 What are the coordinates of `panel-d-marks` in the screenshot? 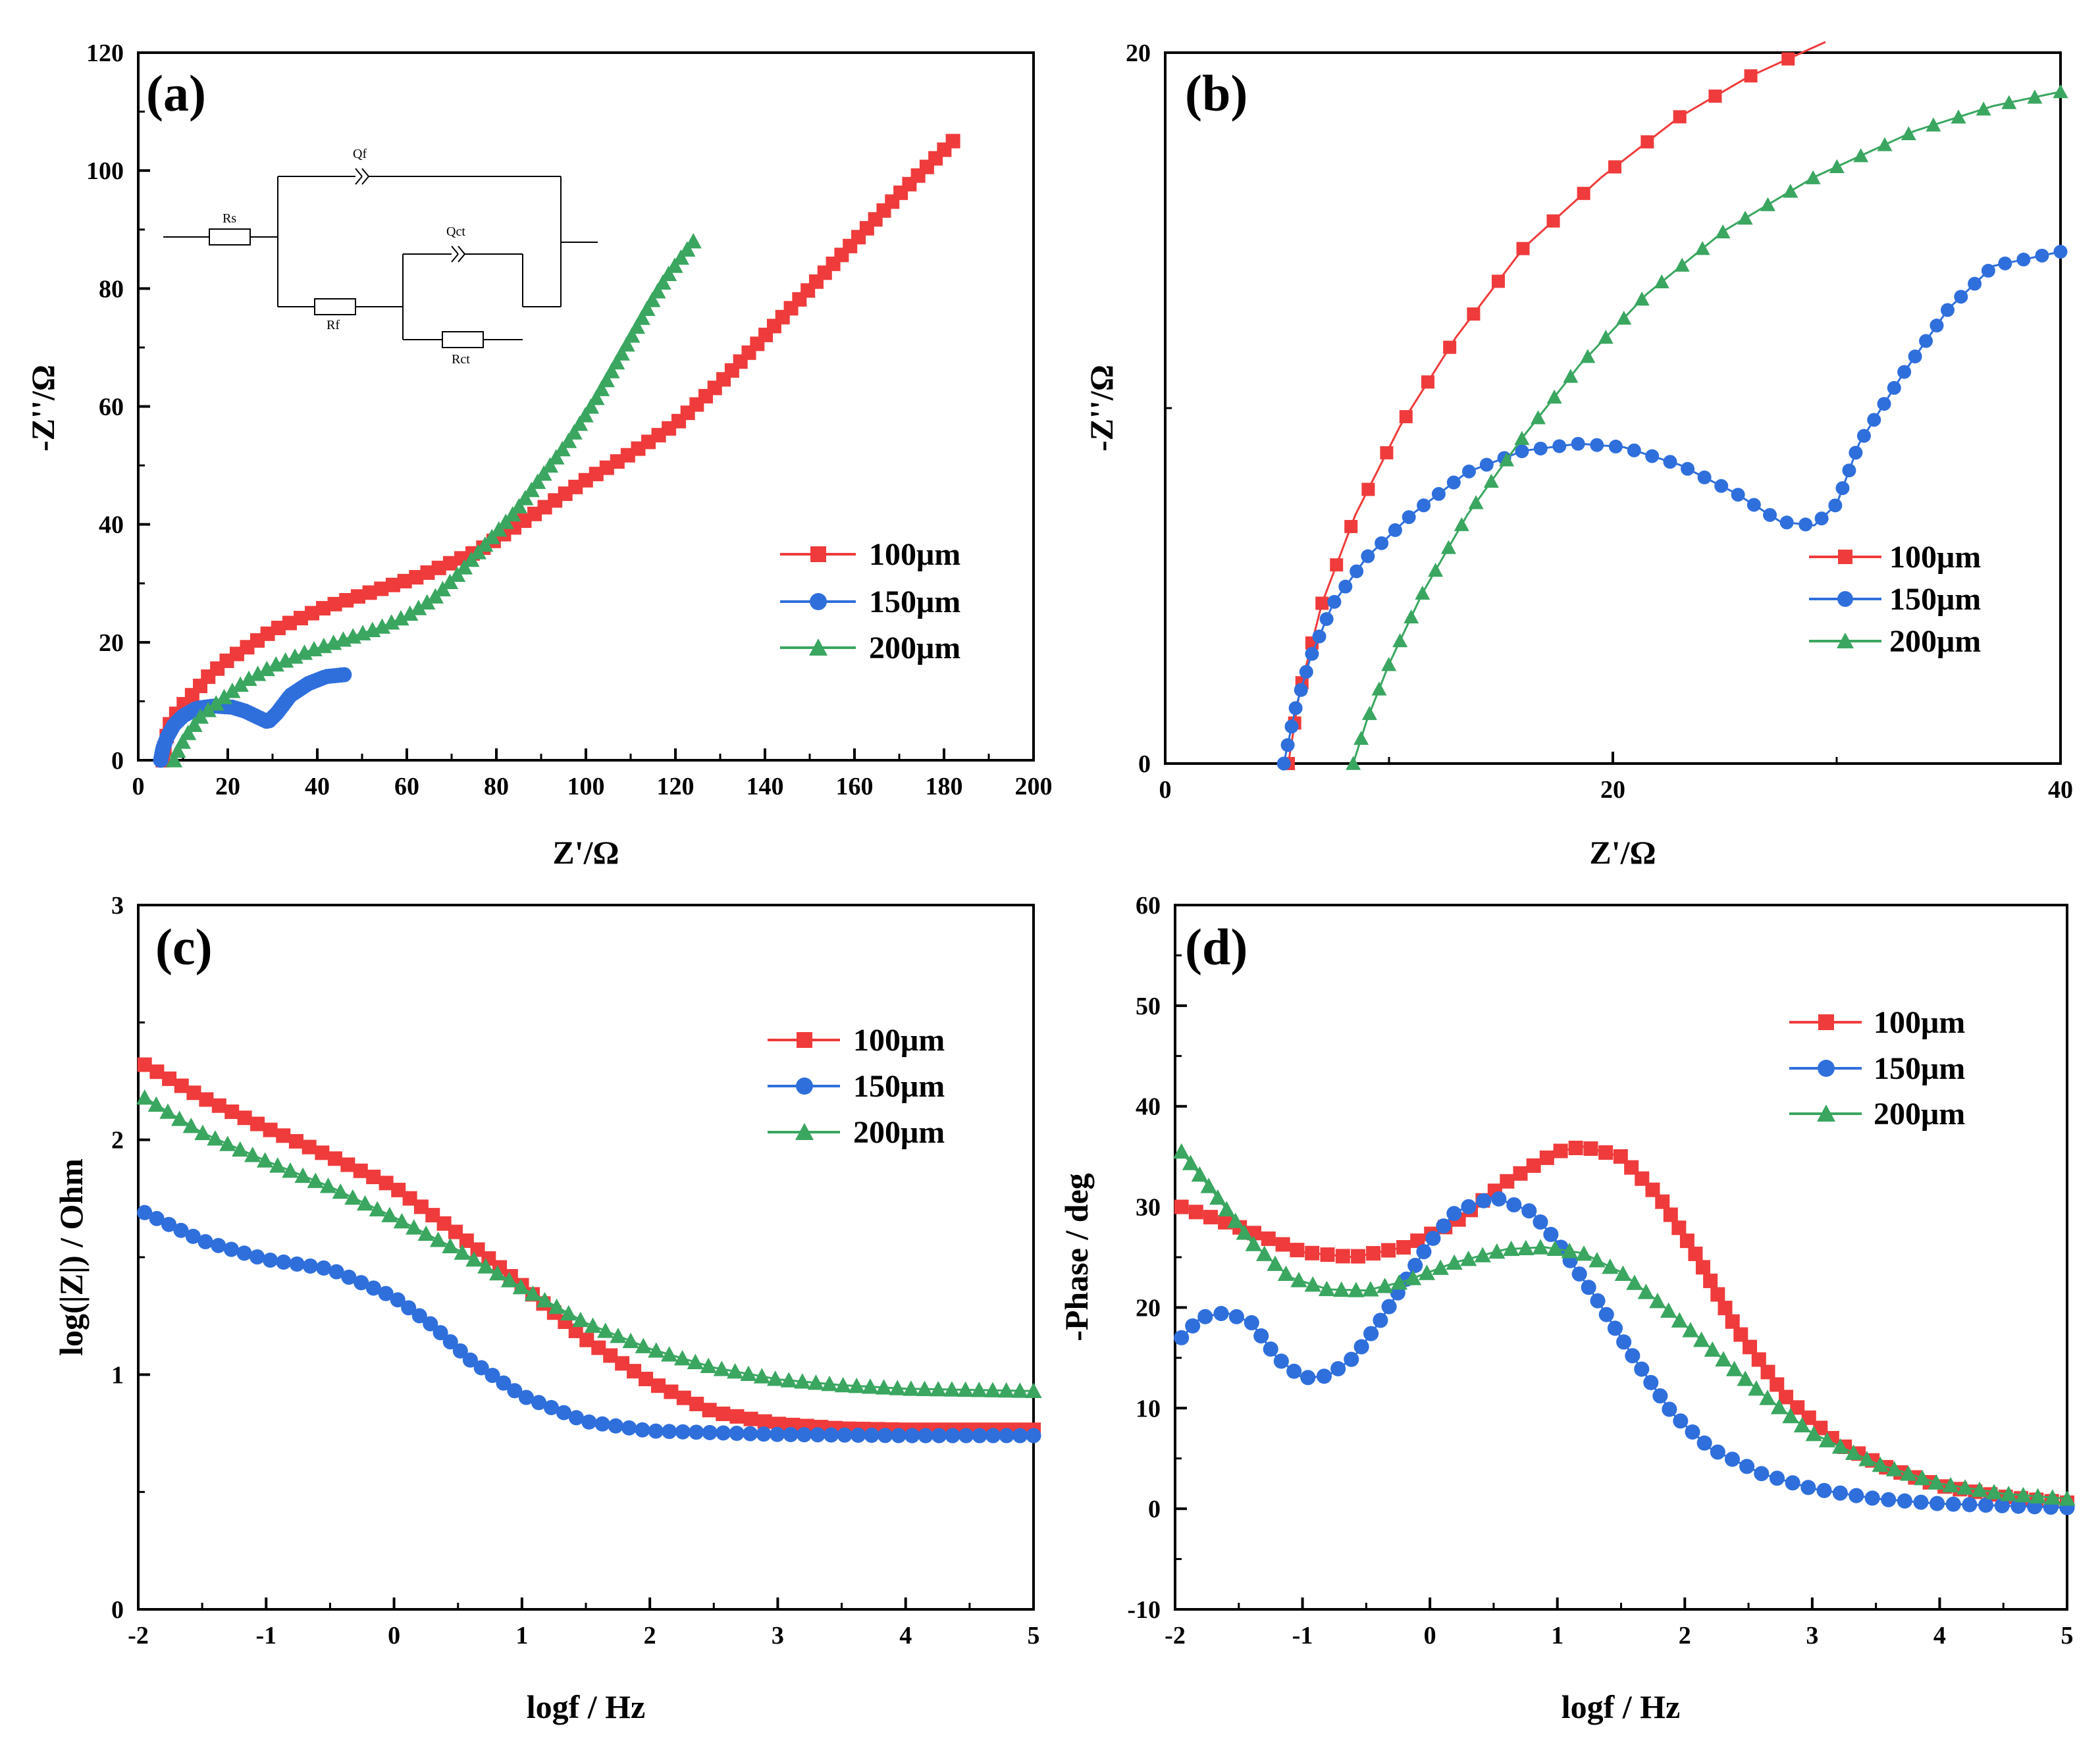 It's located at (1624, 1328).